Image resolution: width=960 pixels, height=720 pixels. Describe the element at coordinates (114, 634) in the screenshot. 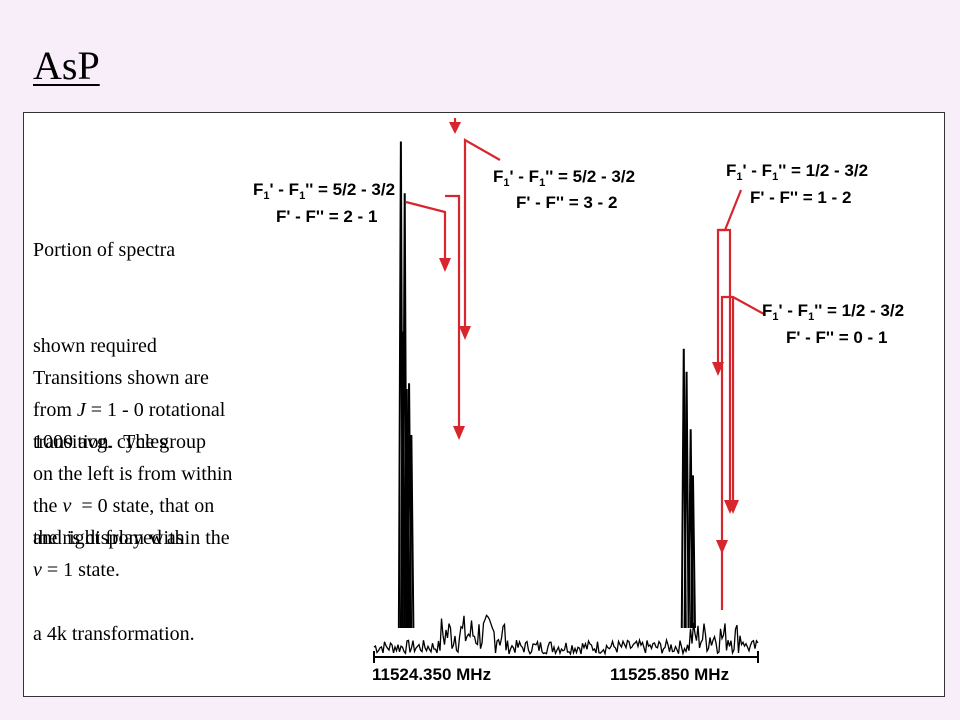

I see `paragraph-line: a 4k transformation.` at that location.